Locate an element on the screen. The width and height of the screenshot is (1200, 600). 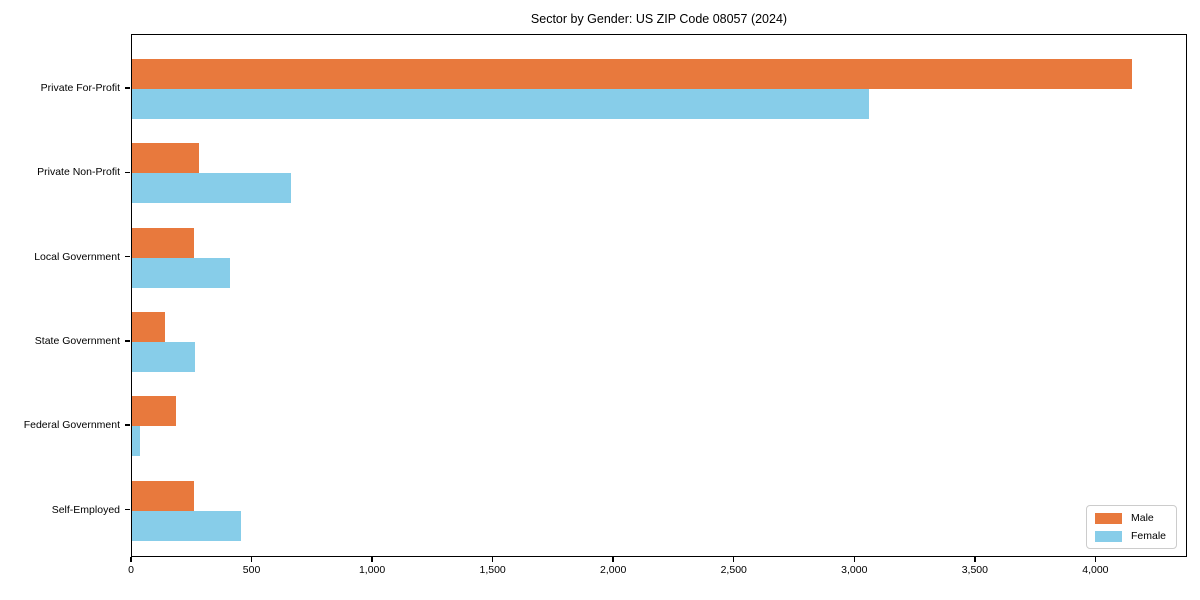
bar-female-self-employed is located at coordinates (186, 525).